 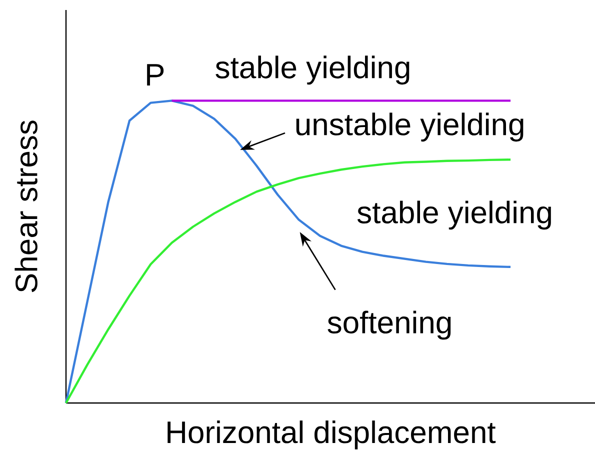 What do you see at coordinates (454, 215) in the screenshot?
I see `annotation: stable yielding` at bounding box center [454, 215].